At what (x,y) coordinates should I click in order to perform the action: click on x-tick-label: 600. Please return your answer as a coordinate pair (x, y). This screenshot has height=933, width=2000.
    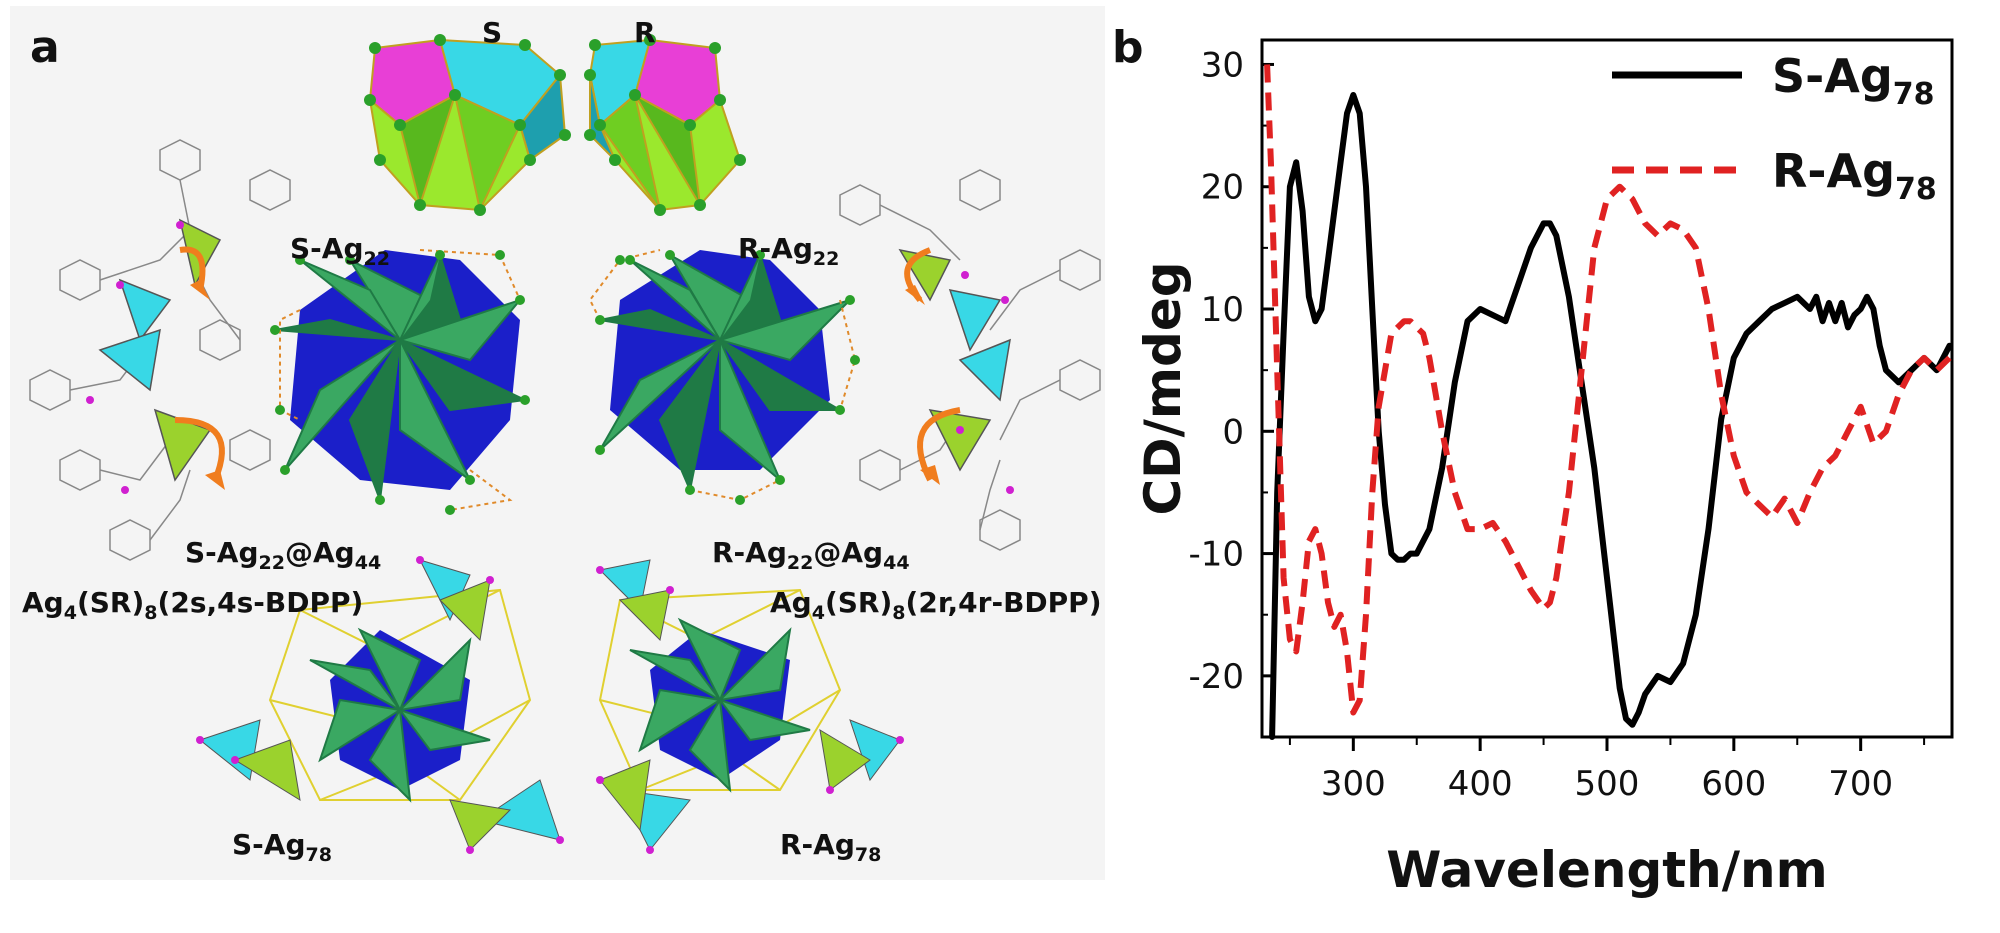
    Looking at the image, I should click on (1733, 784).